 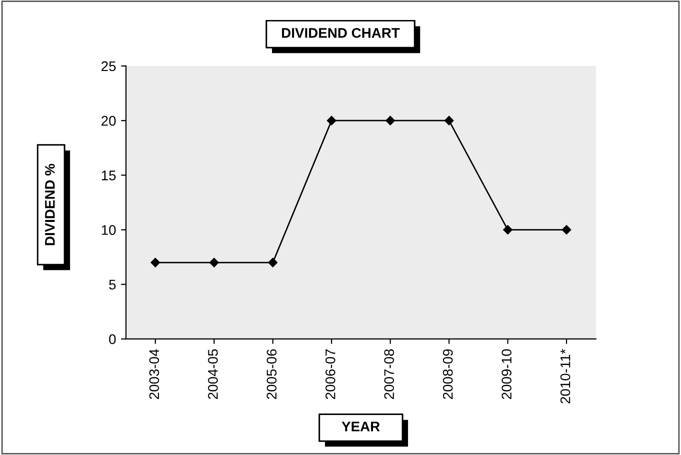 What do you see at coordinates (154, 374) in the screenshot?
I see `x-tick-label: 2003-04` at bounding box center [154, 374].